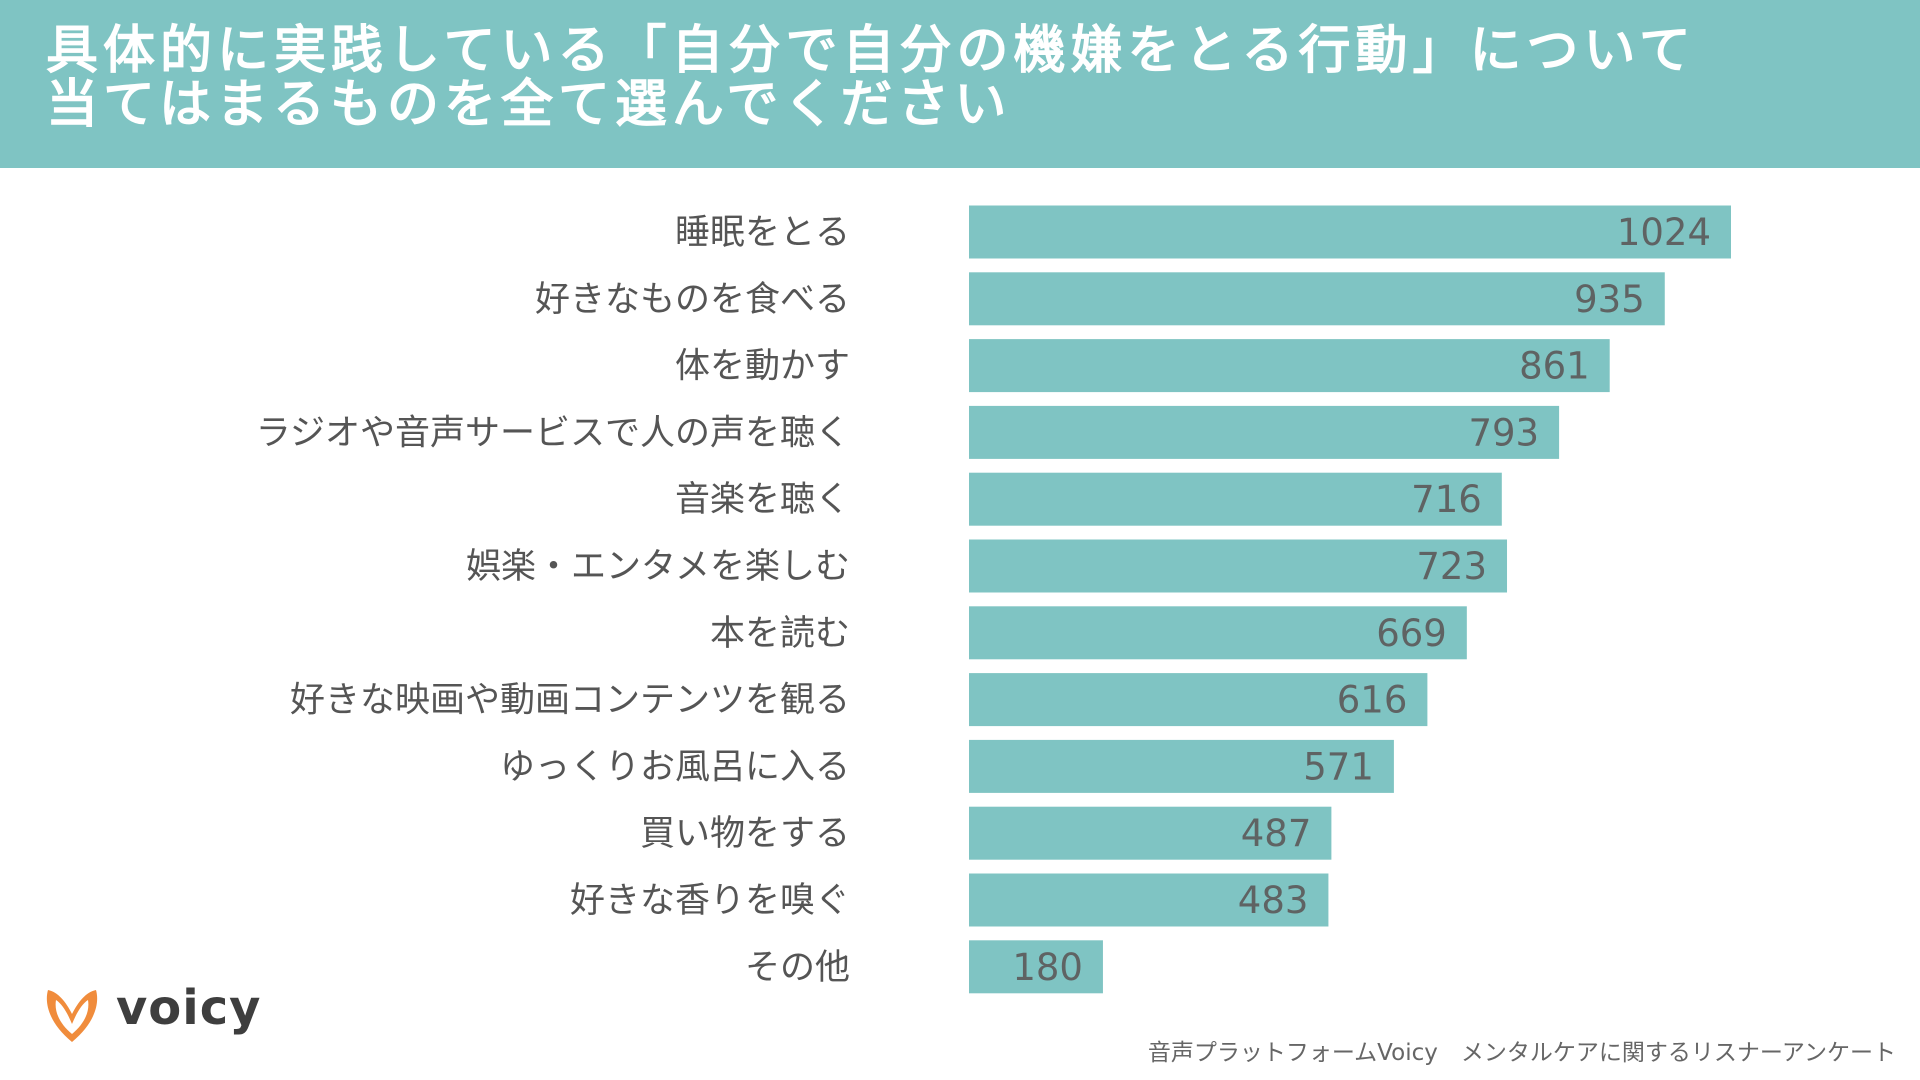  I want to click on value-label-2: 861, so click(1554, 366).